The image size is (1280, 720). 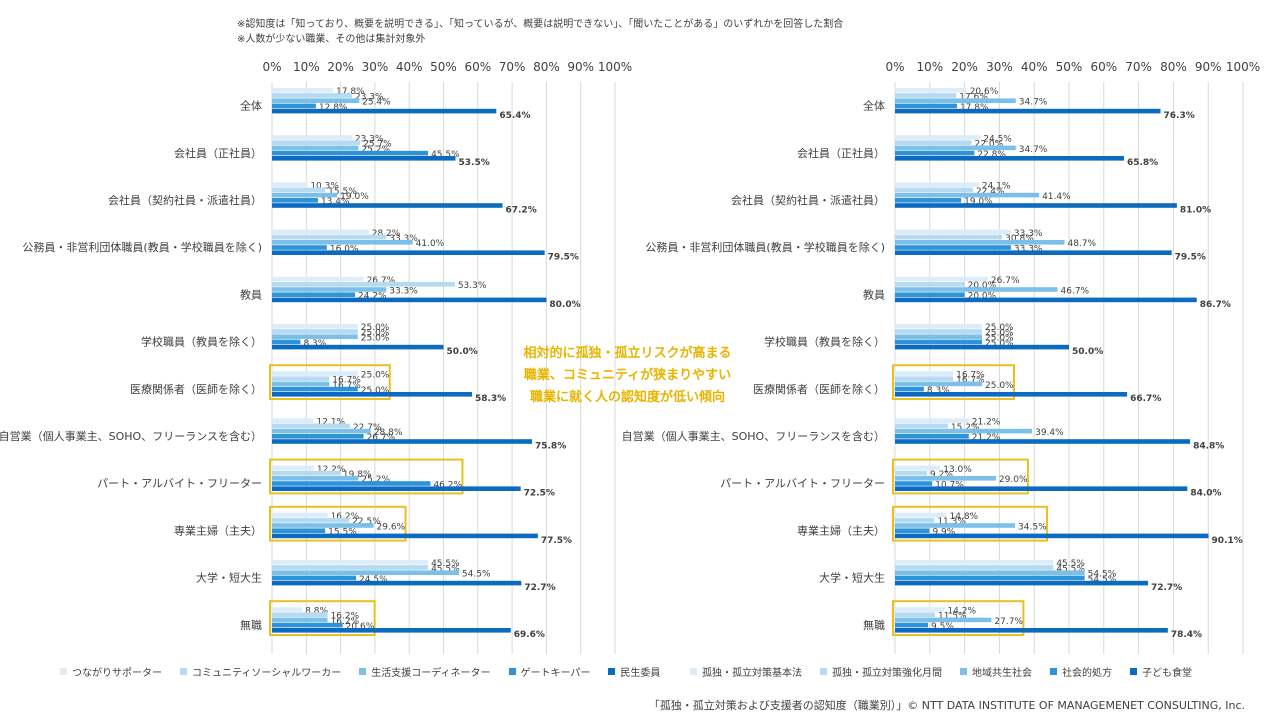 I want to click on data-label-left-s1: 45.5%, so click(x=445, y=569).